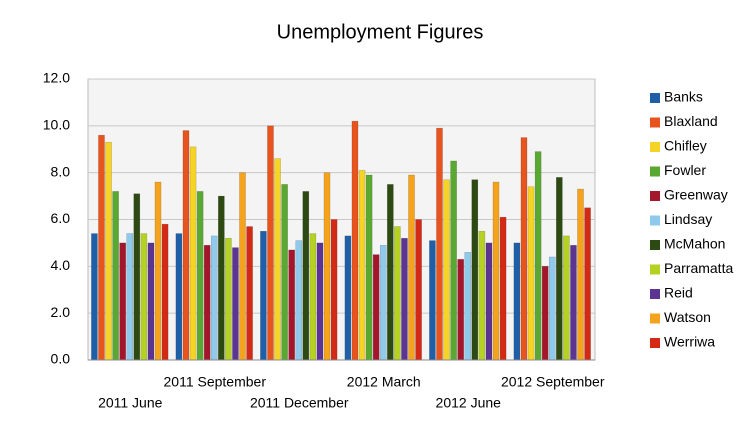  I want to click on legend-label: Blaxland, so click(691, 121).